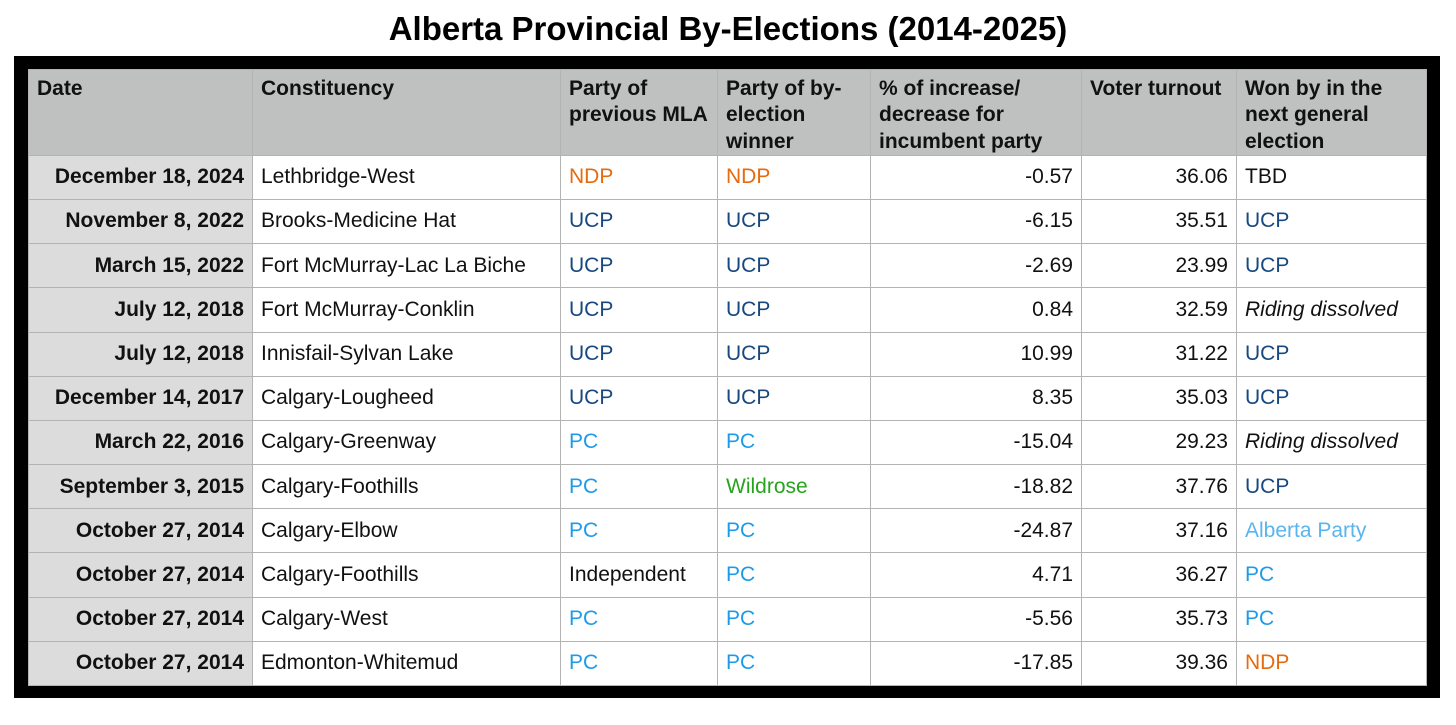  I want to click on turnout-cell: 36.27, so click(1159, 575).